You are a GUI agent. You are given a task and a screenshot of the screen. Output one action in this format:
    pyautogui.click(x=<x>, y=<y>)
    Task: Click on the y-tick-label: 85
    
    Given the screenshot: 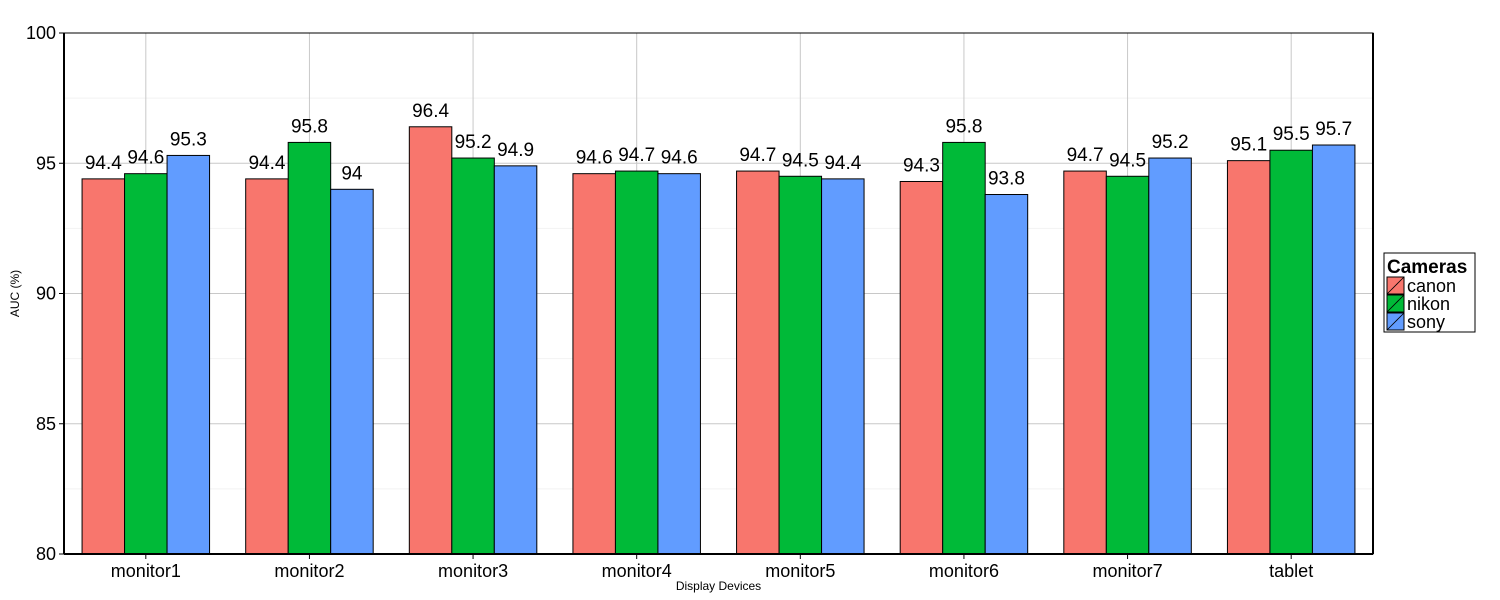 What is the action you would take?
    pyautogui.click(x=46, y=424)
    